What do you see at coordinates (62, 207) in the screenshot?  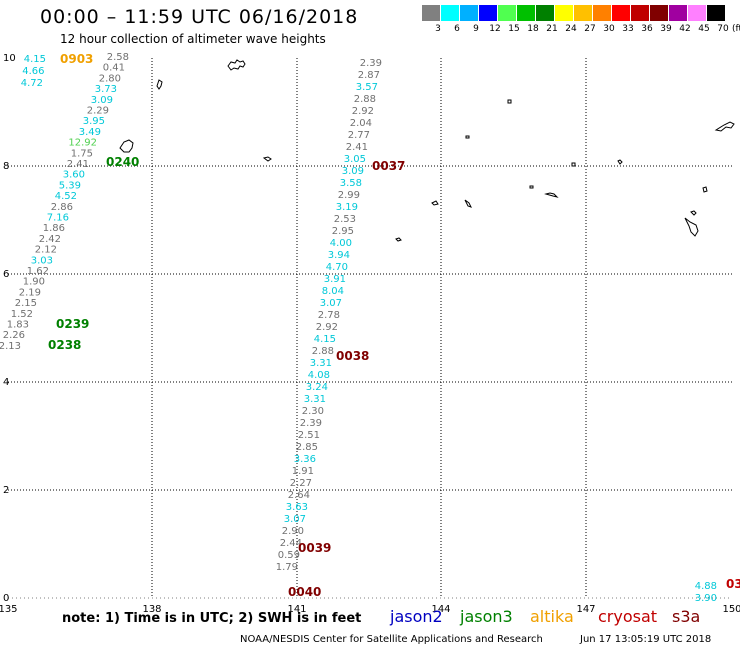 I see `wave-height-label: 2.86` at bounding box center [62, 207].